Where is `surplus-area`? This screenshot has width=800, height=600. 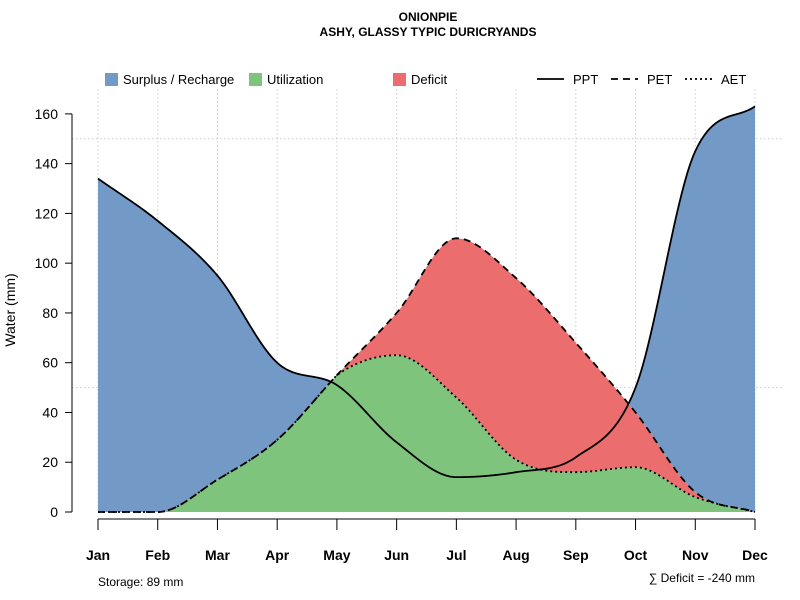 surplus-area is located at coordinates (692, 309).